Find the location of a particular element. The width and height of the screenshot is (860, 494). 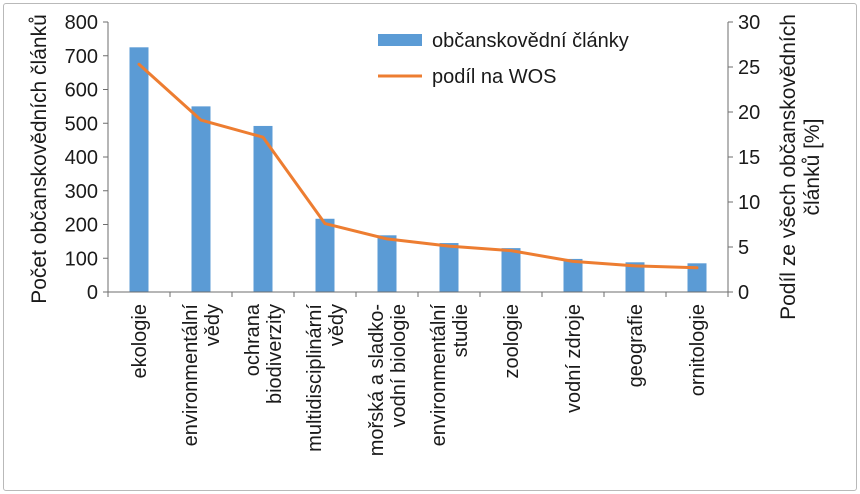

x-tick-label-9-line-0: ornitologie is located at coordinates (698, 350).